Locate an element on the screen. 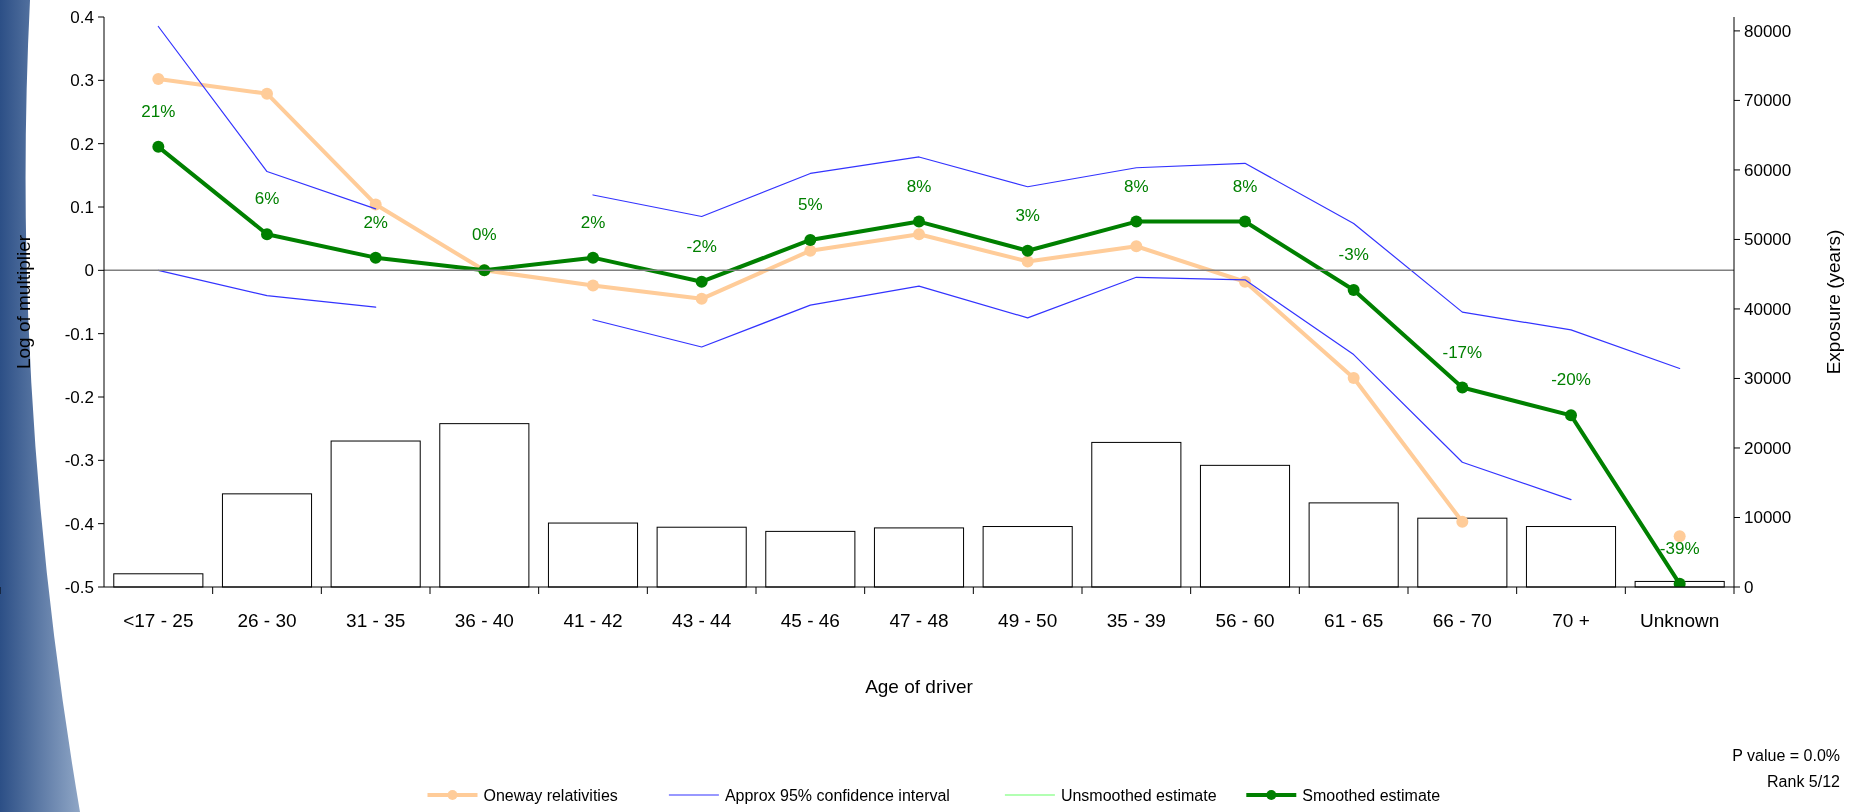  x-tick-label: 41 - 42 is located at coordinates (593, 620).